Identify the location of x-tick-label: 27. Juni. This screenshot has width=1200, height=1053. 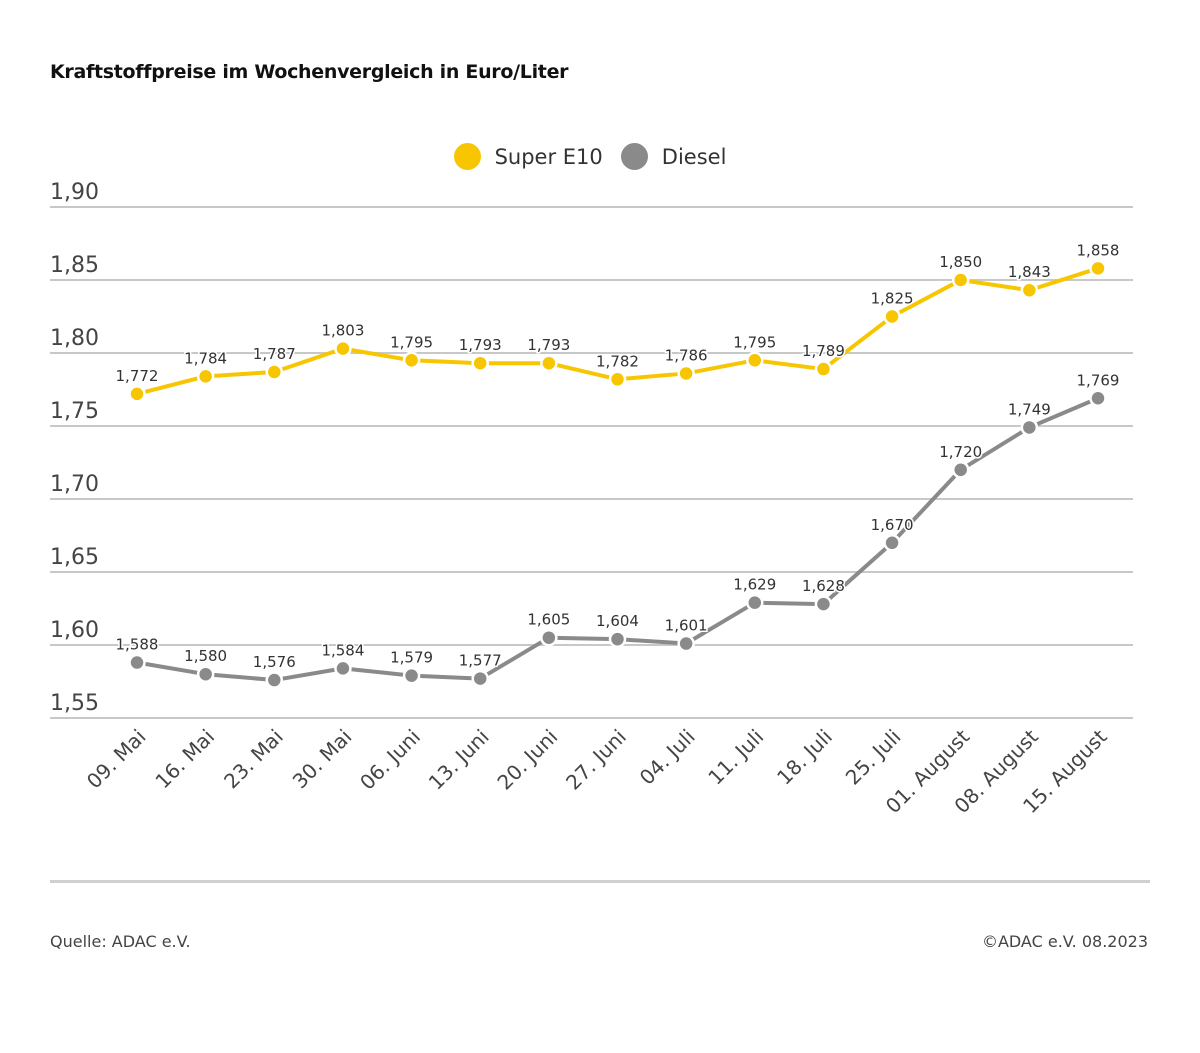
(596, 760).